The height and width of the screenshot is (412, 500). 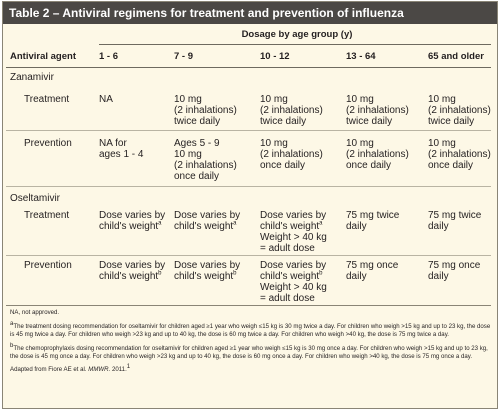 I want to click on cell-zanamivir-prevention-65-plus: 10 mg (2 inhalations) once daily, so click(x=459, y=154).